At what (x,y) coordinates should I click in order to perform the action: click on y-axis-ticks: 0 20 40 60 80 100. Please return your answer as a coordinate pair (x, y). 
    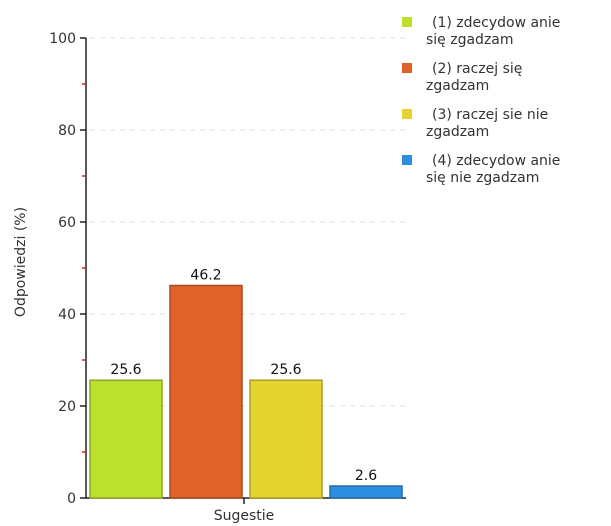
    Looking at the image, I should click on (67, 269).